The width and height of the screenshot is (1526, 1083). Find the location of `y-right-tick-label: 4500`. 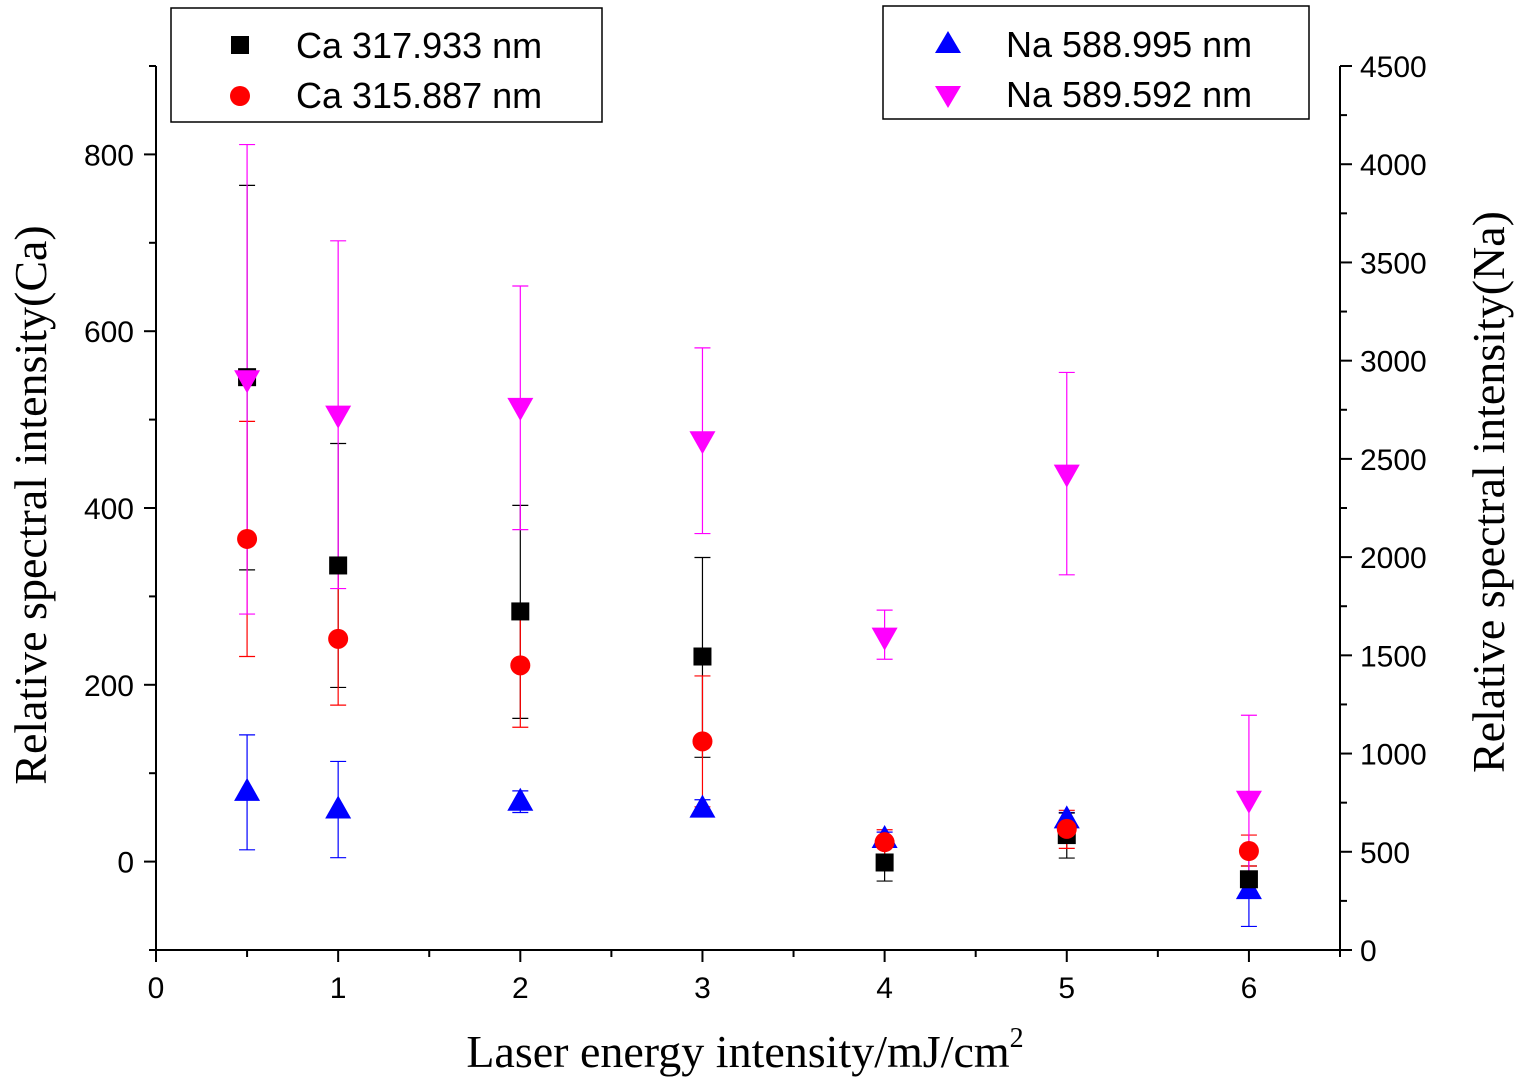

y-right-tick-label: 4500 is located at coordinates (1393, 67).